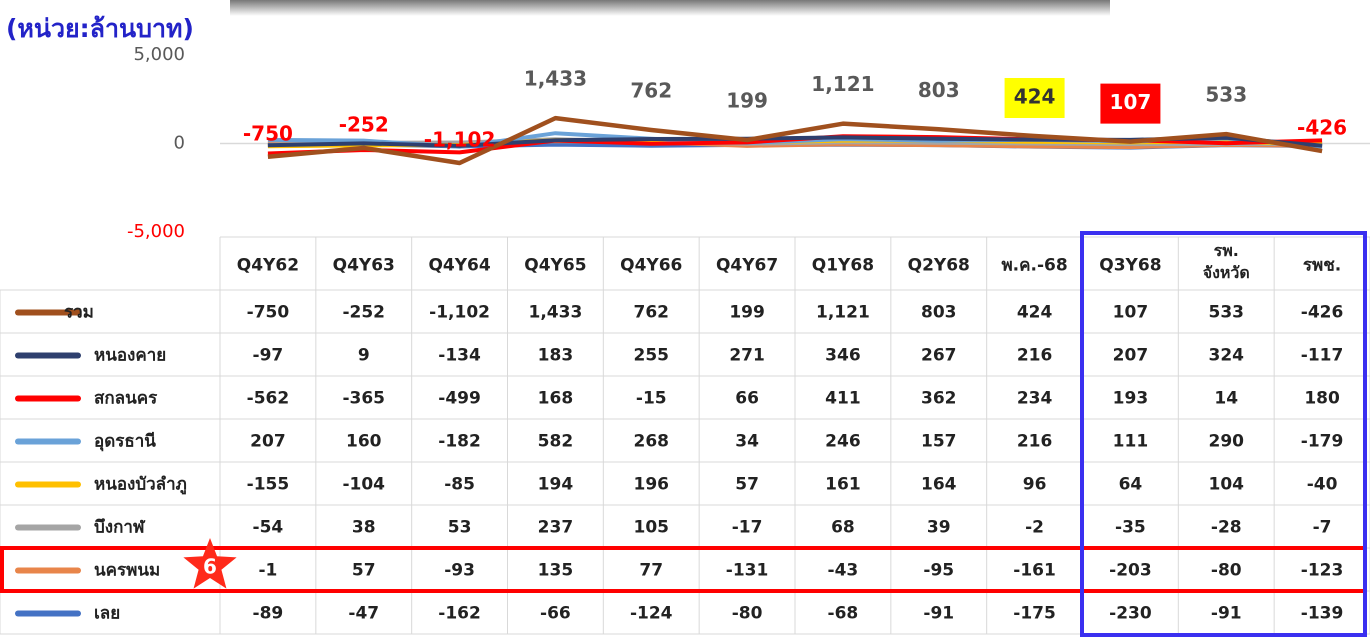 The width and height of the screenshot is (1370, 642). What do you see at coordinates (364, 266) in the screenshot?
I see `column-header: Q4Y63` at bounding box center [364, 266].